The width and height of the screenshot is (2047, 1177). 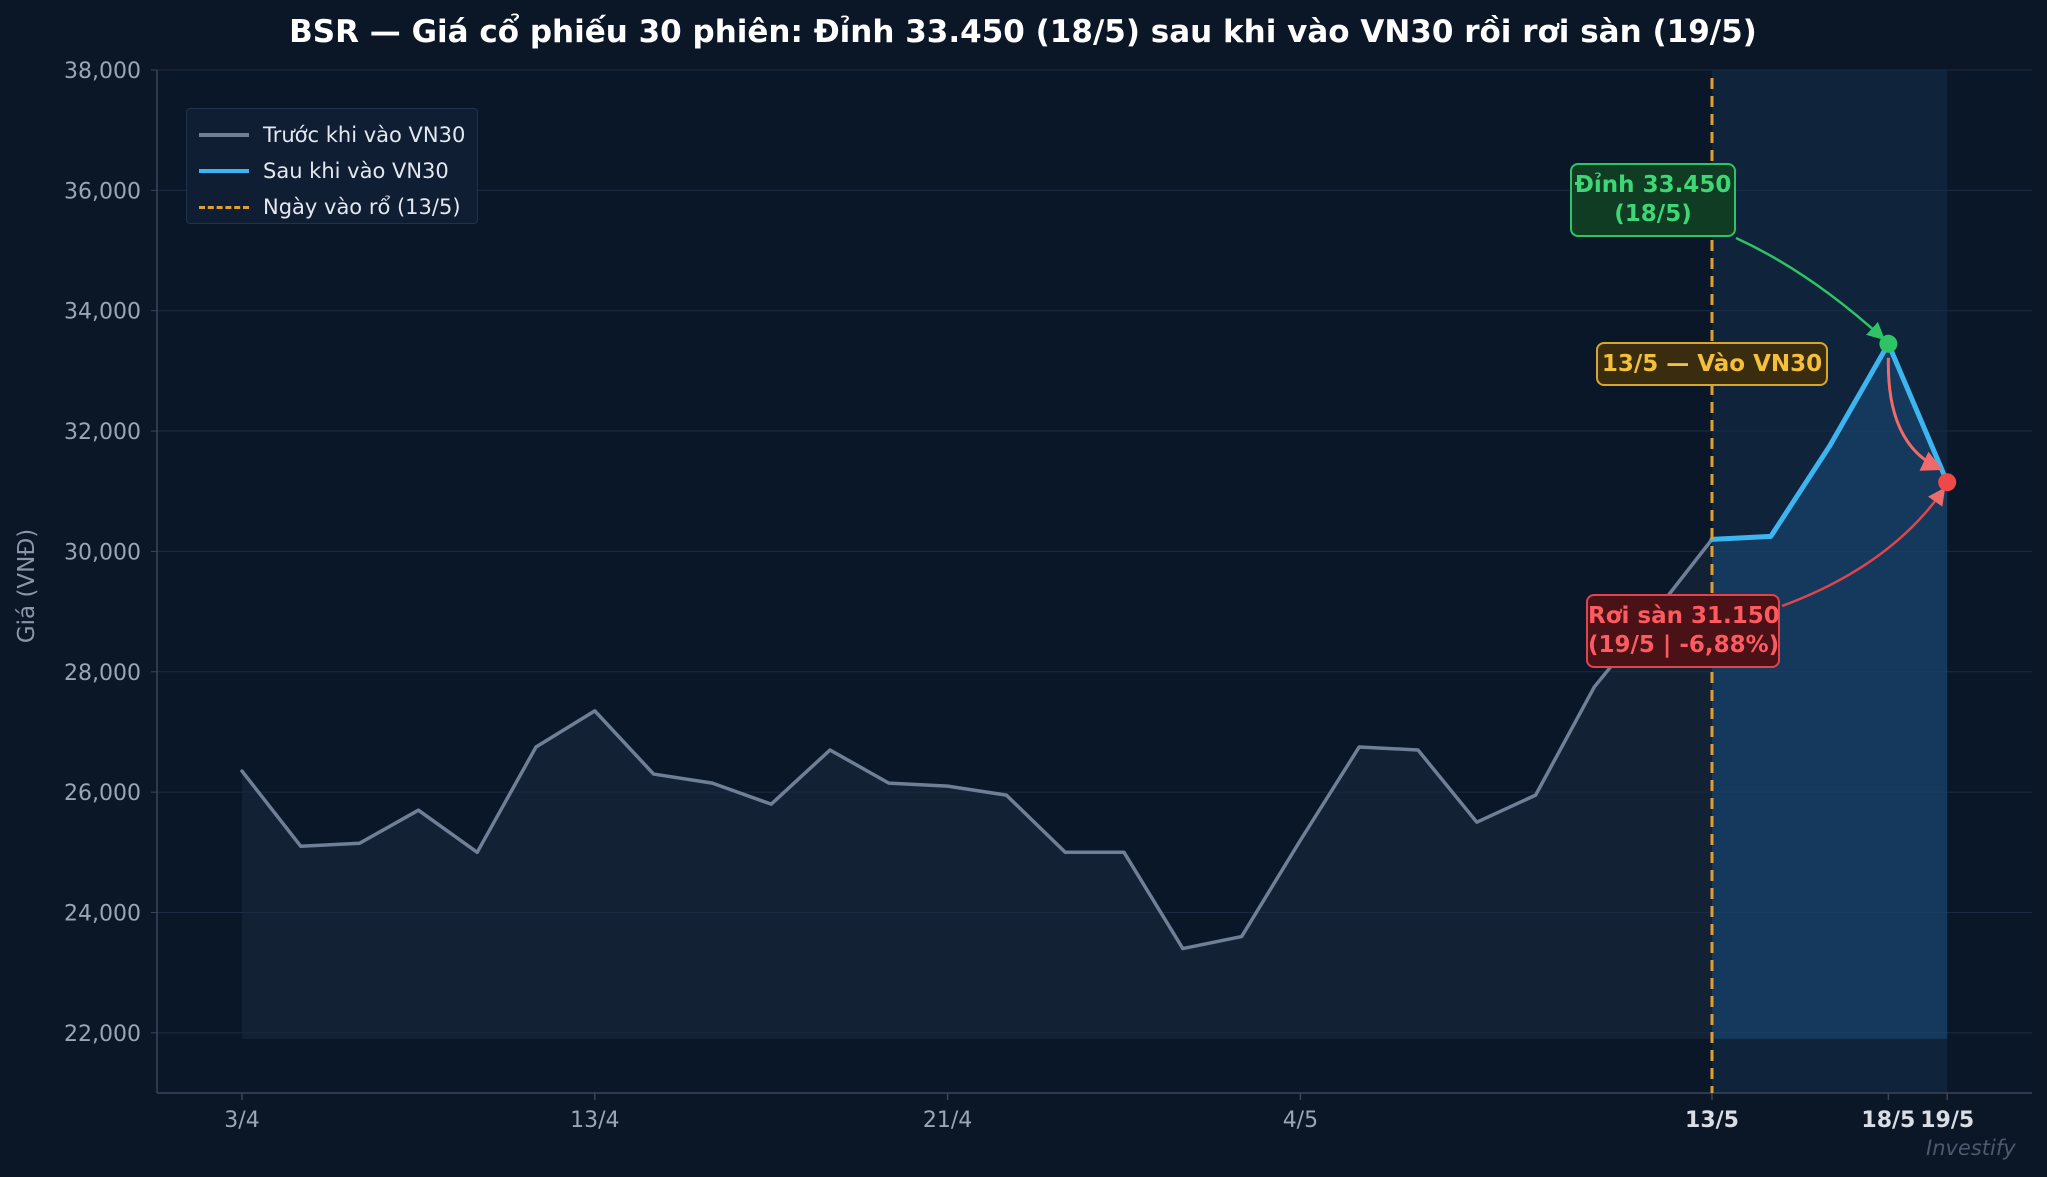 I want to click on y-tick-label: 28,000, so click(x=102, y=673).